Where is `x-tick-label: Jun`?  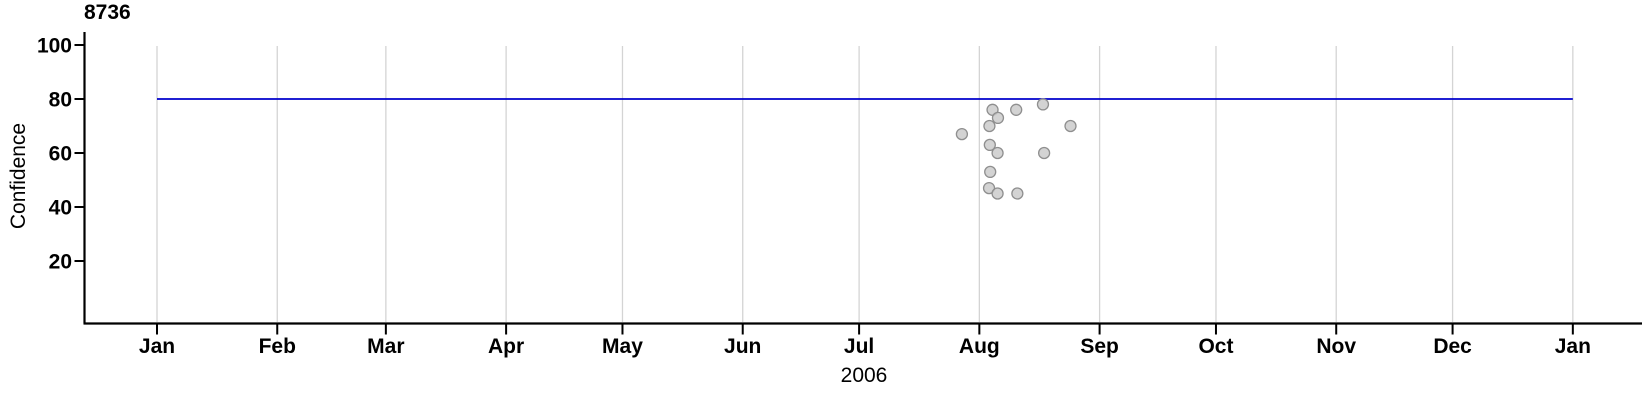 x-tick-label: Jun is located at coordinates (742, 346).